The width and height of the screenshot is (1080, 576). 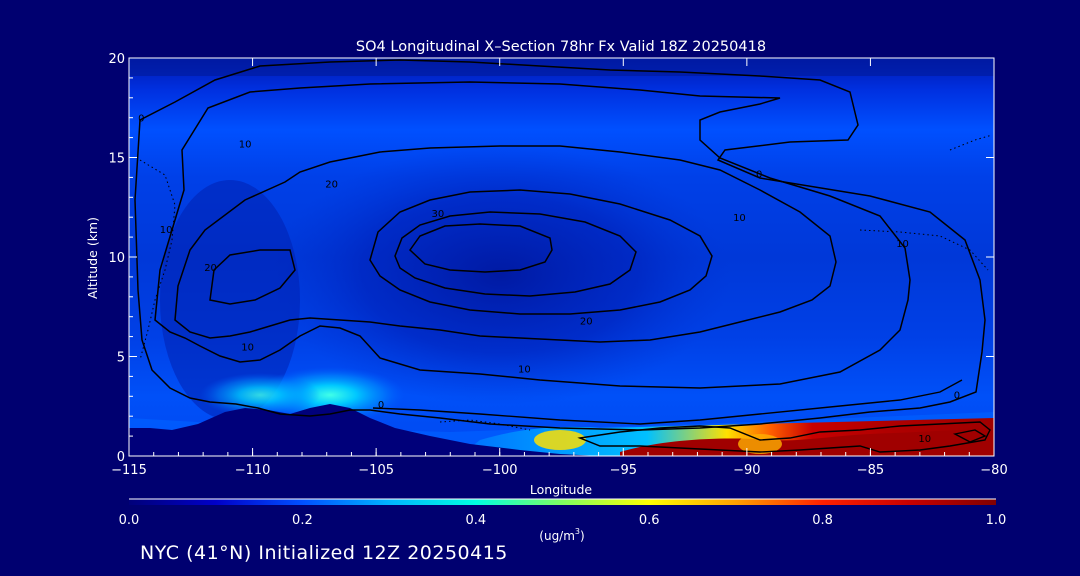 What do you see at coordinates (993, 470) in the screenshot?
I see `x-tick-label: −80` at bounding box center [993, 470].